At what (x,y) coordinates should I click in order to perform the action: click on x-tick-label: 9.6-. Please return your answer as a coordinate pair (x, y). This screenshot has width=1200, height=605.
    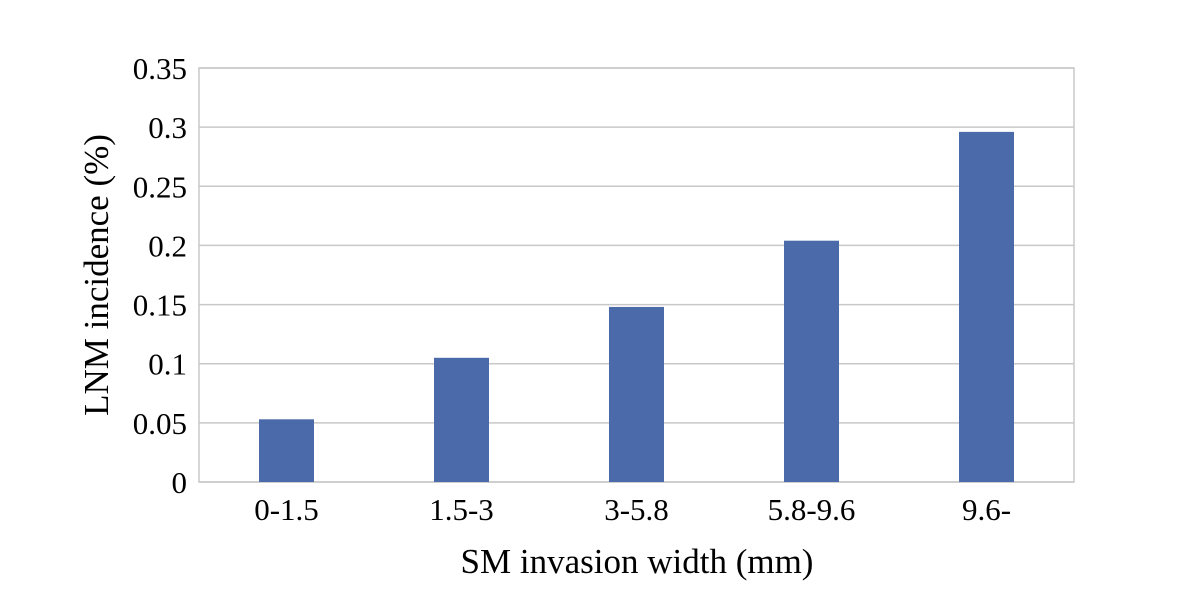
    Looking at the image, I should click on (986, 509).